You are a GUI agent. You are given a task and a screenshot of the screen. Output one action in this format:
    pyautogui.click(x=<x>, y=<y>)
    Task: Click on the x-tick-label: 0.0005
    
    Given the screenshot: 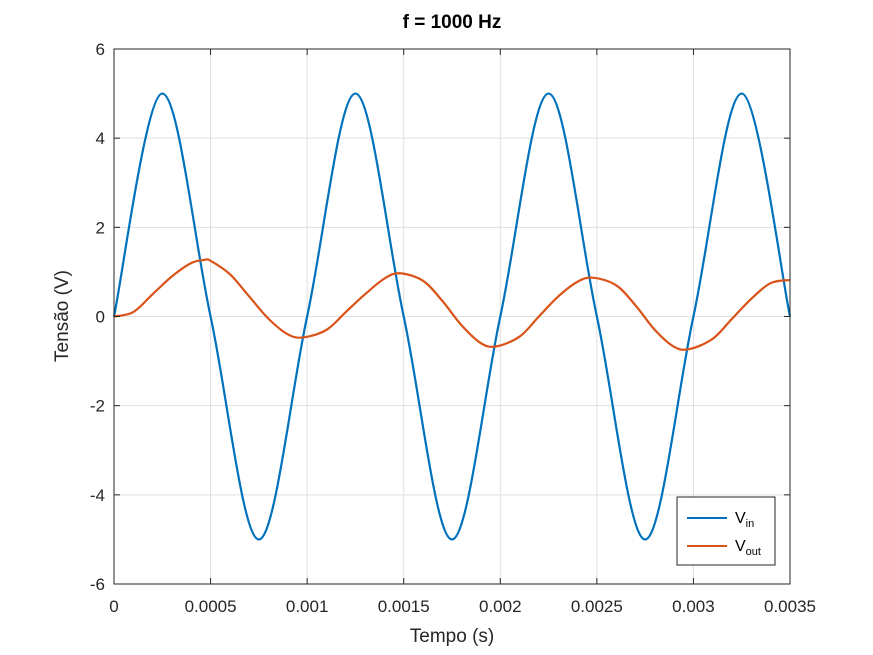 What is the action you would take?
    pyautogui.click(x=211, y=606)
    